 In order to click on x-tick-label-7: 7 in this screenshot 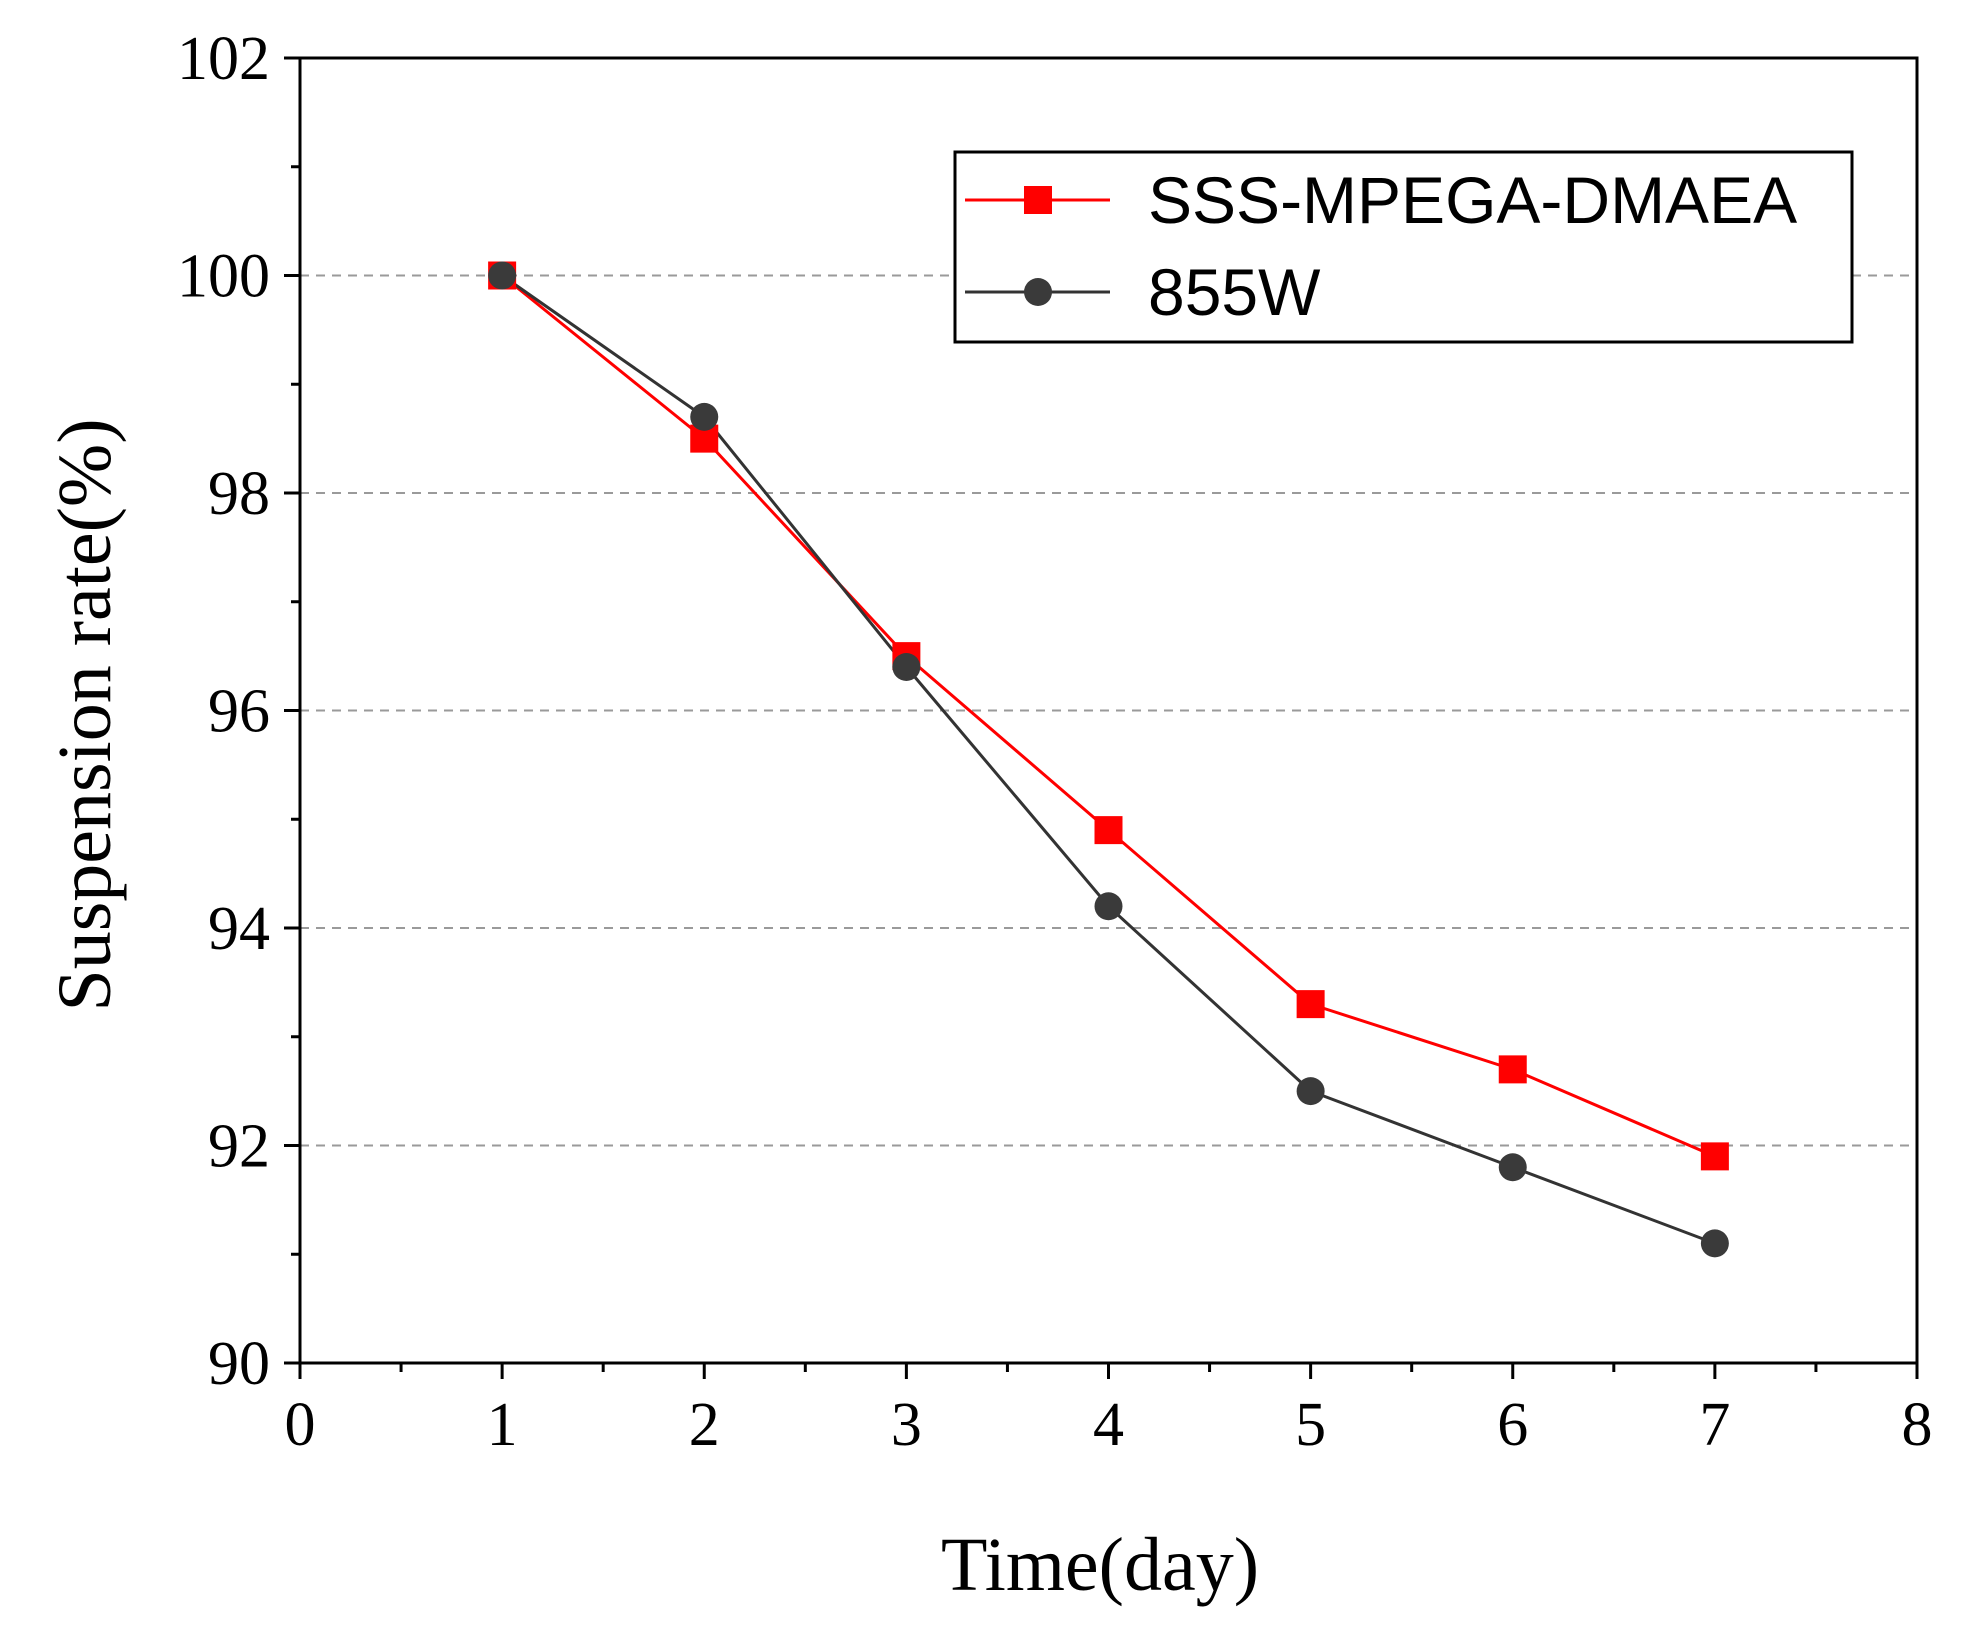, I will do `click(1714, 1425)`.